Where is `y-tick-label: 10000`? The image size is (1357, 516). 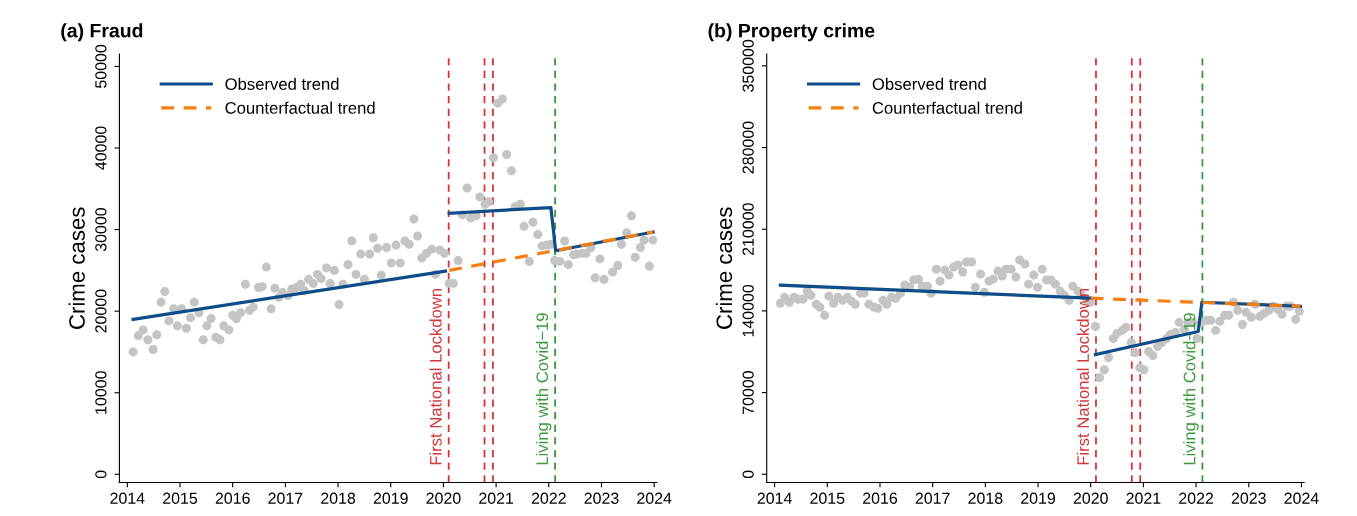 y-tick-label: 10000 is located at coordinates (101, 392).